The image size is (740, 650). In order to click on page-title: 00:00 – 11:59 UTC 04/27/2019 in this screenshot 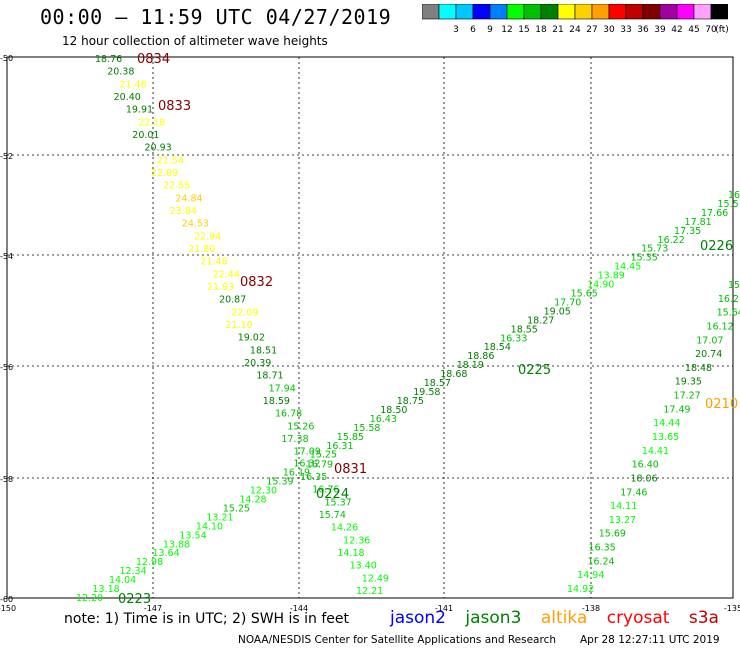, I will do `click(216, 17)`.